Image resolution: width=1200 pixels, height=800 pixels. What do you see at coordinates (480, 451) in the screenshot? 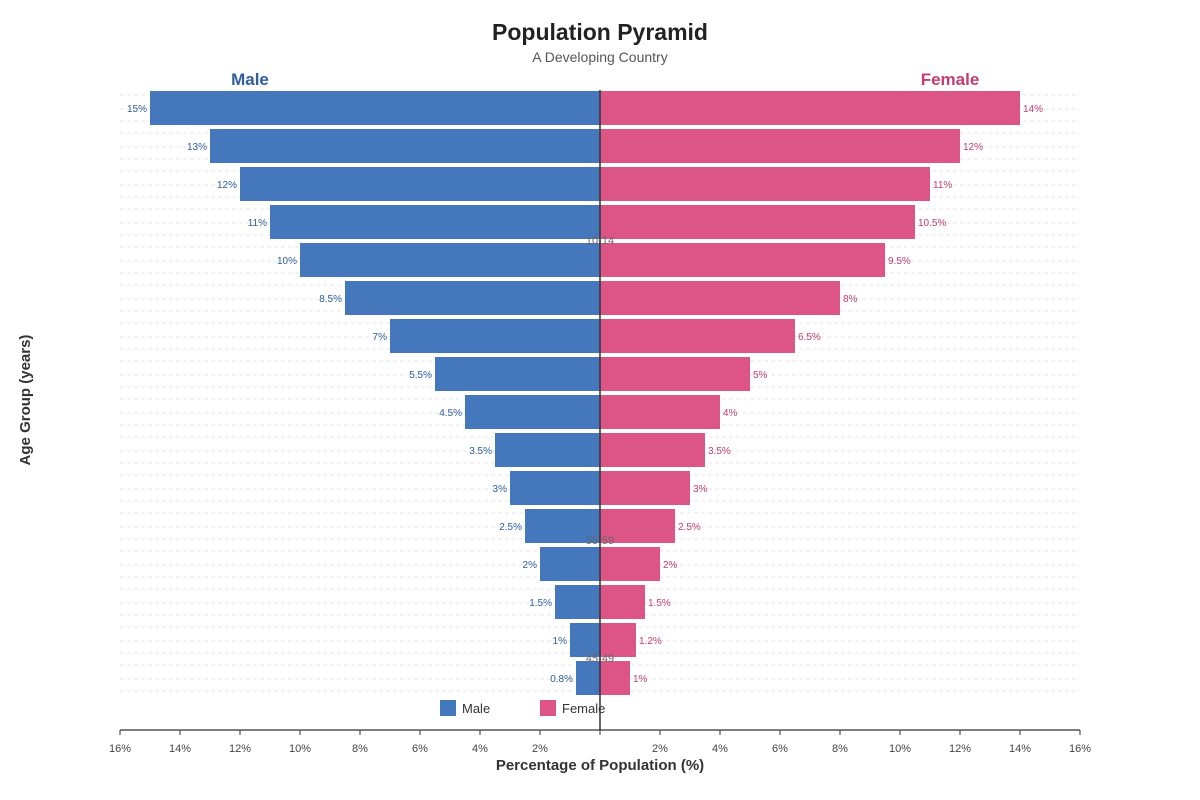
I see `male-bar-label: 3.5%` at bounding box center [480, 451].